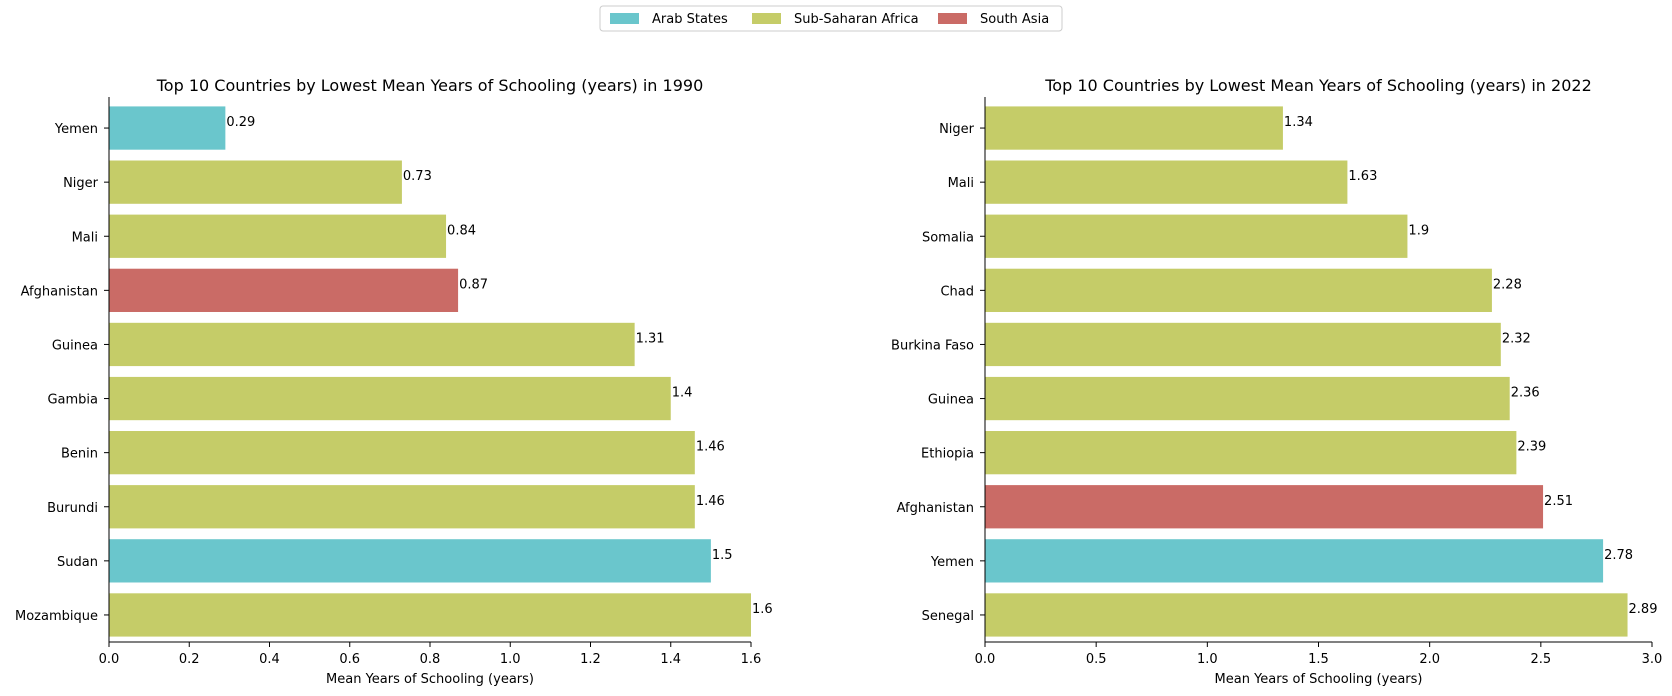 The height and width of the screenshot is (696, 1672). Describe the element at coordinates (690, 19) in the screenshot. I see `legend-label-0: Arab States` at that location.